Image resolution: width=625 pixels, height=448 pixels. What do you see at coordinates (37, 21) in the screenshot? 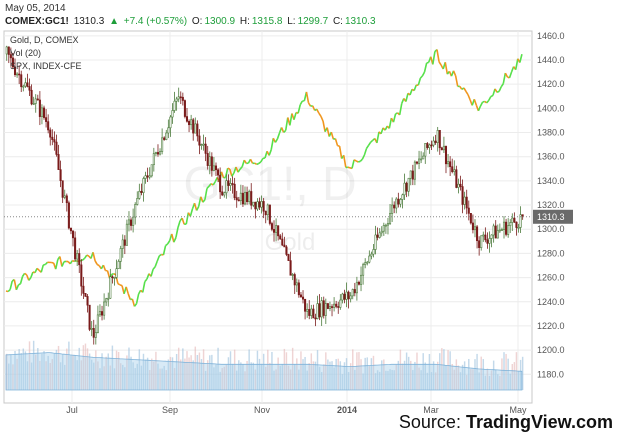
I see `symbol-label: COMEX:GC1!` at bounding box center [37, 21].